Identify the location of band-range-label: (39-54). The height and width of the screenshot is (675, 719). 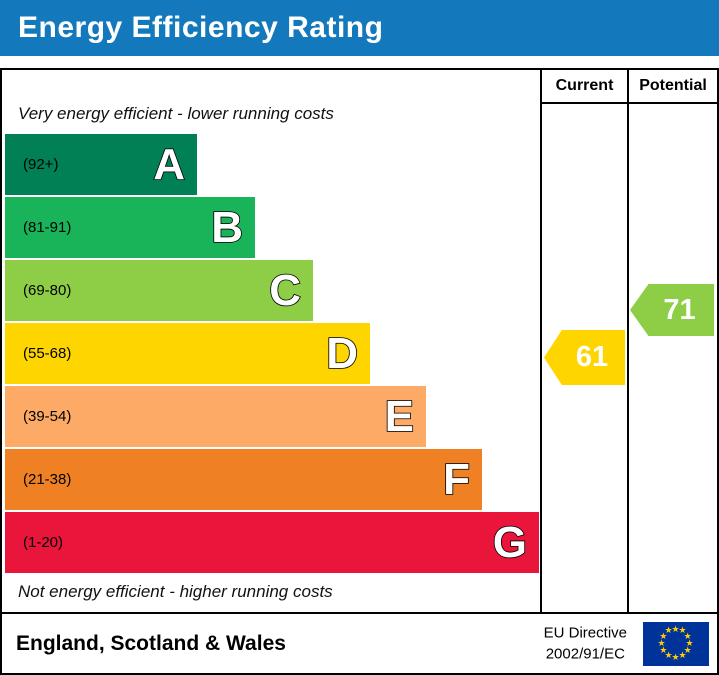
(47, 416).